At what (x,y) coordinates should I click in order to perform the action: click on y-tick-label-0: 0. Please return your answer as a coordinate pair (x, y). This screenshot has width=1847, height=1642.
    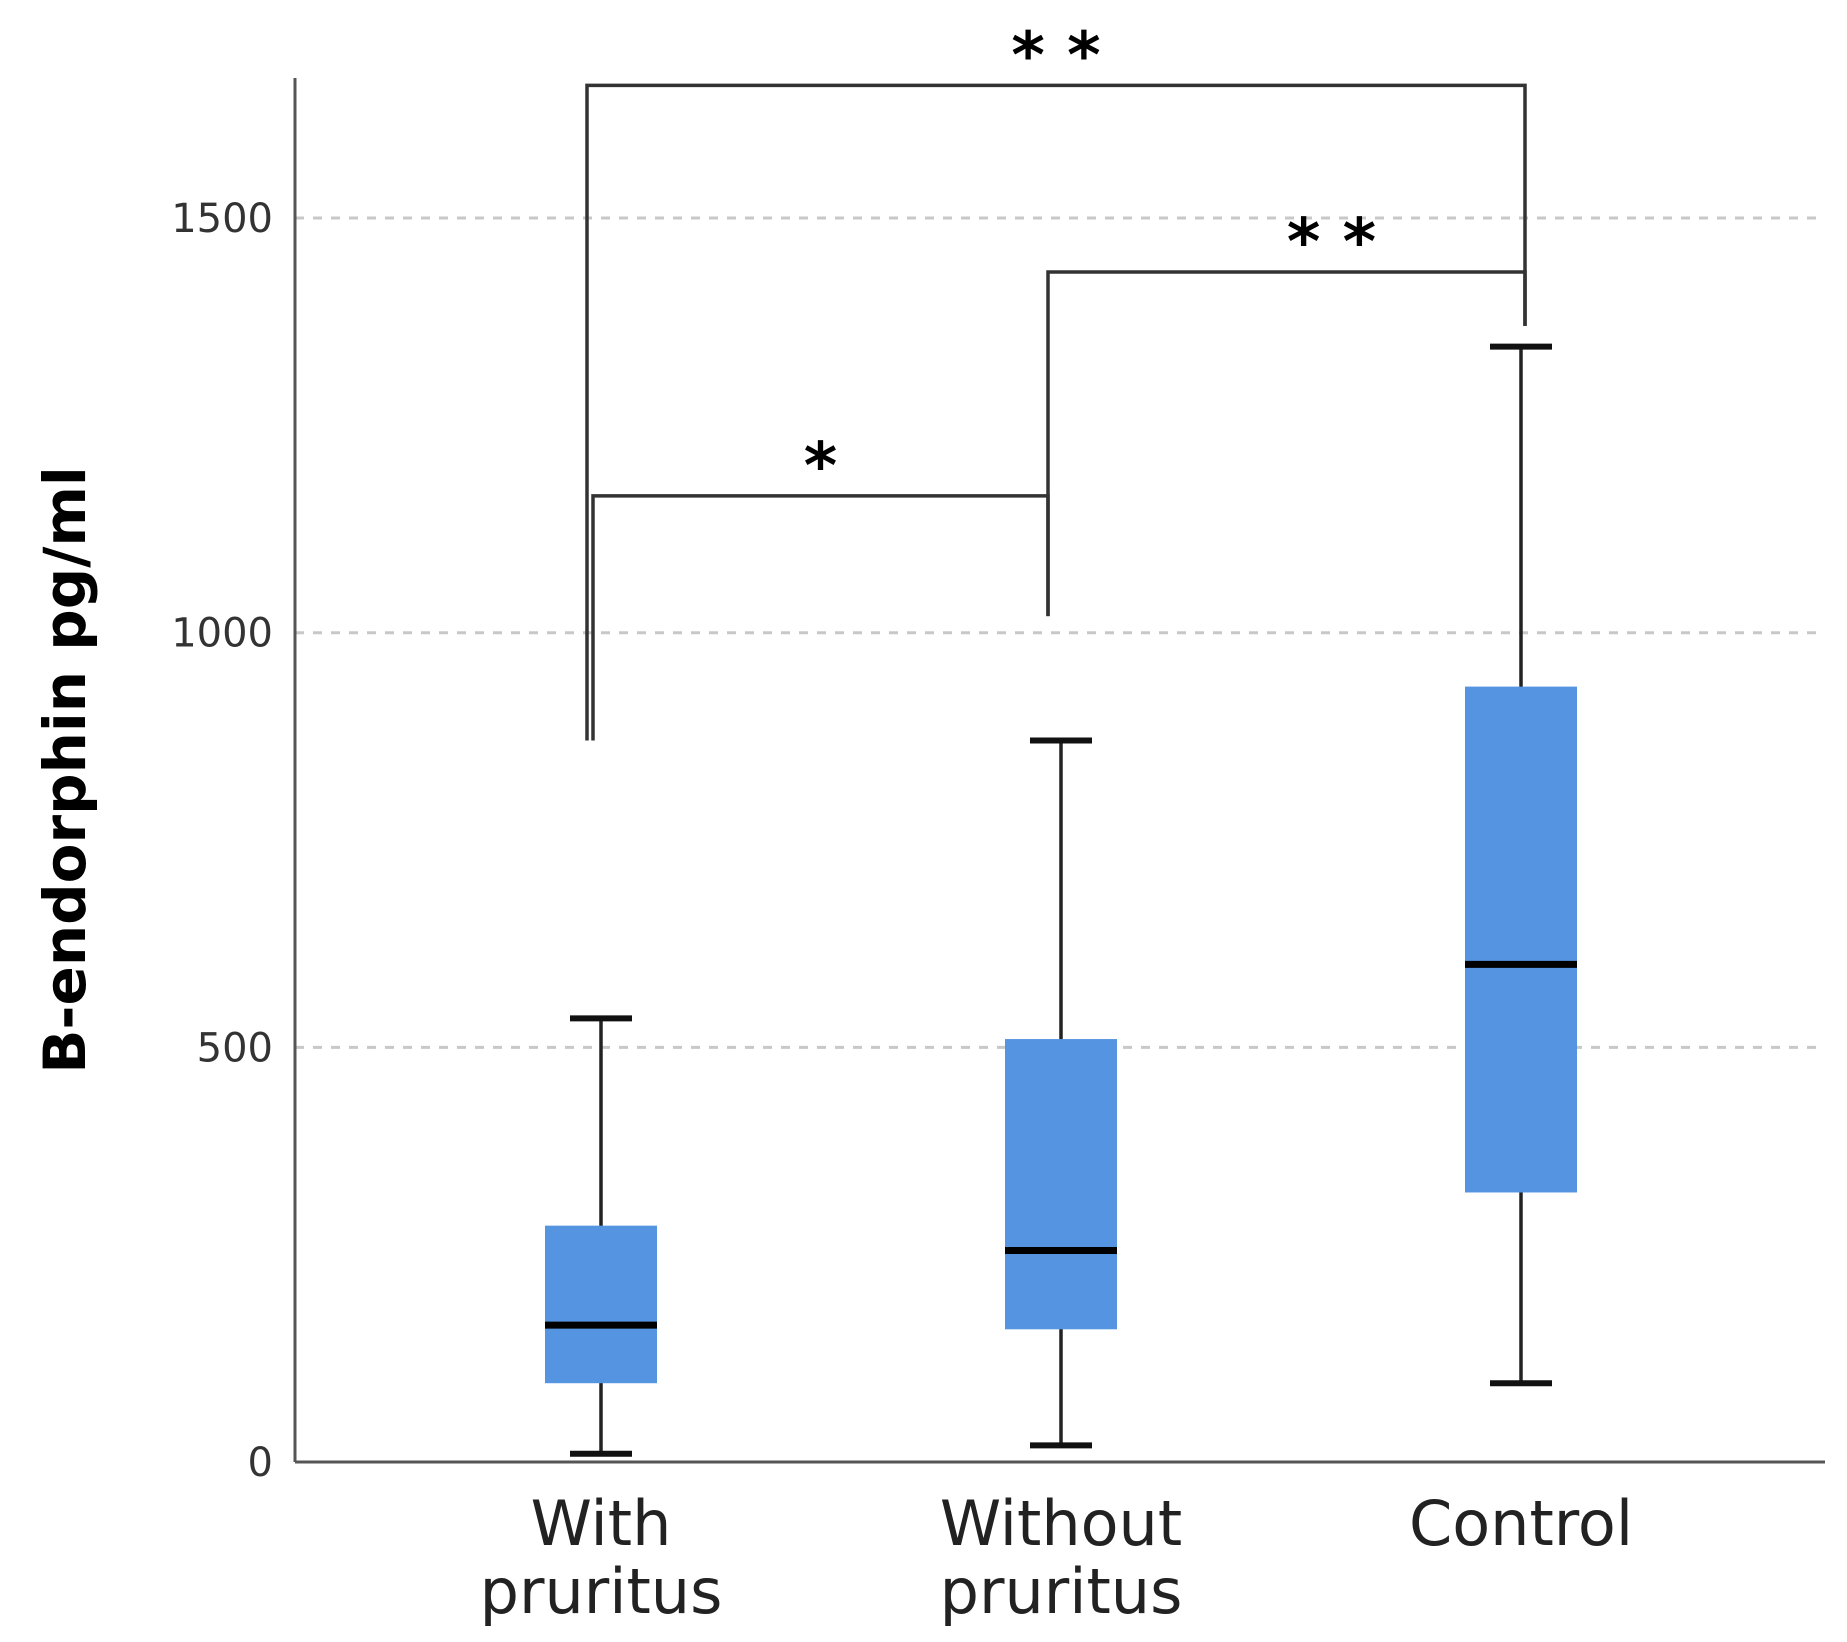
    Looking at the image, I should click on (260, 1463).